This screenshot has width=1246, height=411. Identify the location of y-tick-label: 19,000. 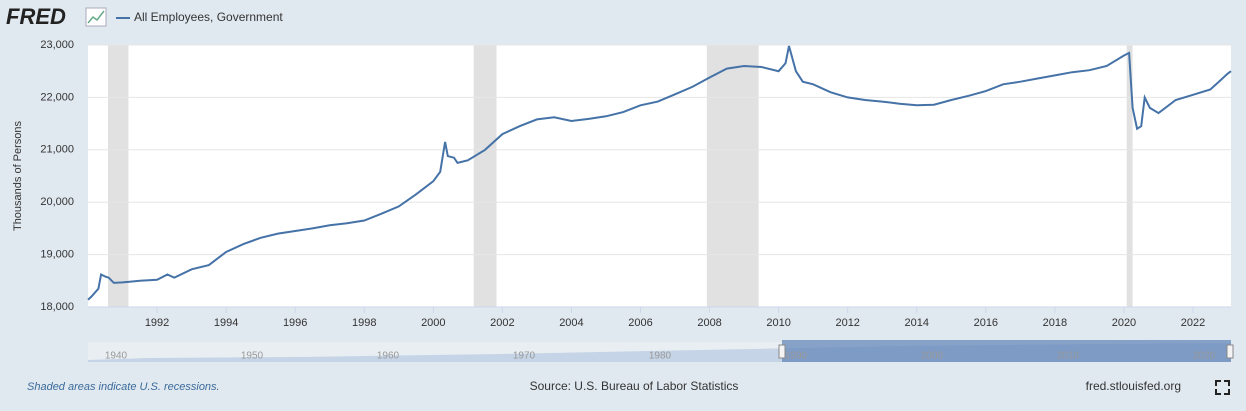
(57, 255).